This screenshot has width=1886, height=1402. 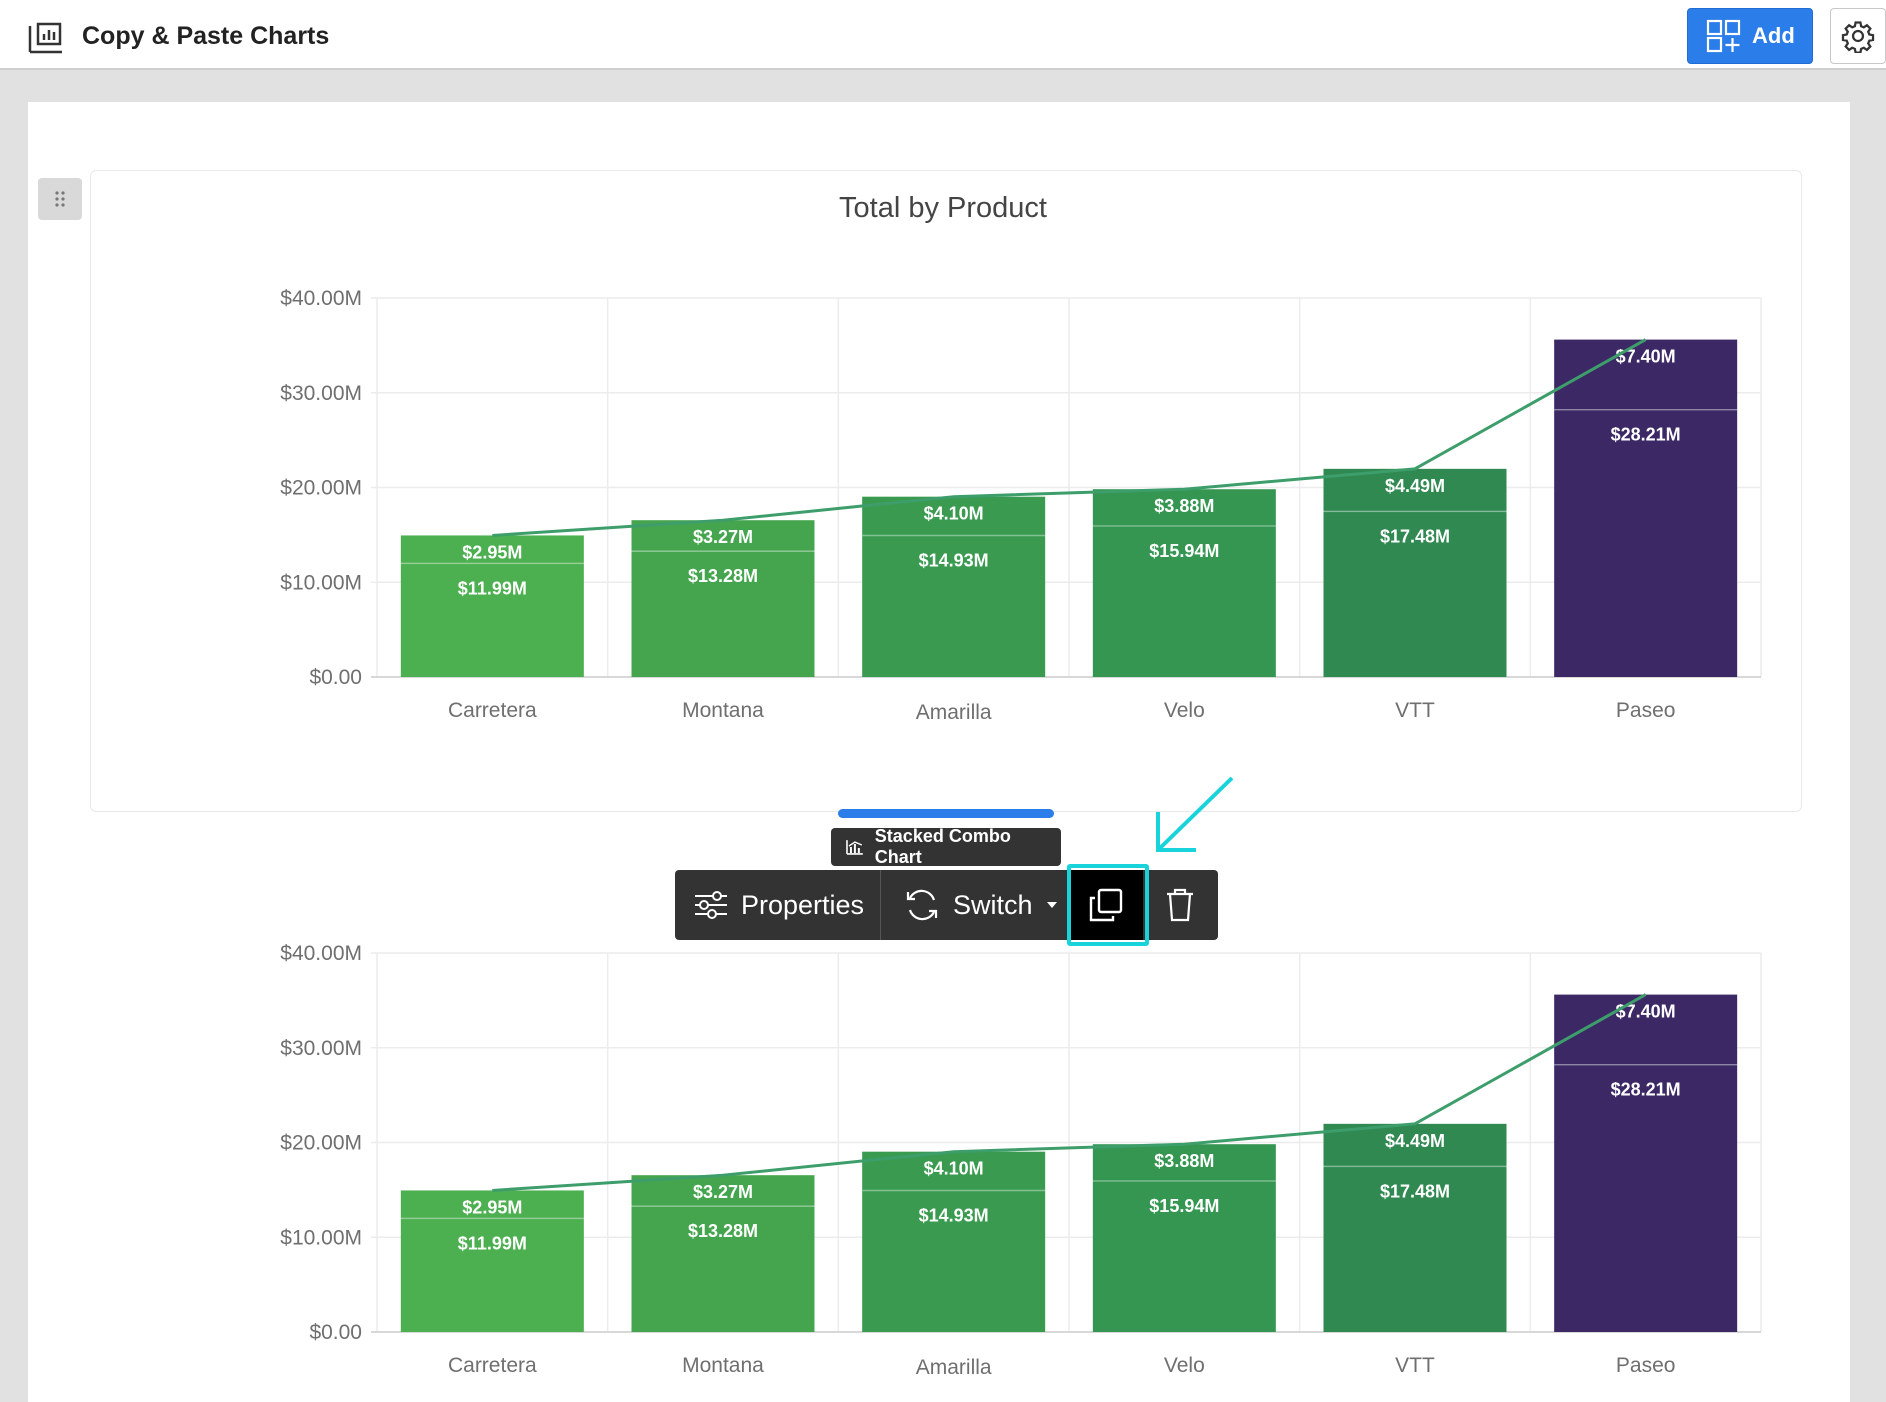 I want to click on chart-type-tooltip: Stacked Combo Chart, so click(x=946, y=846).